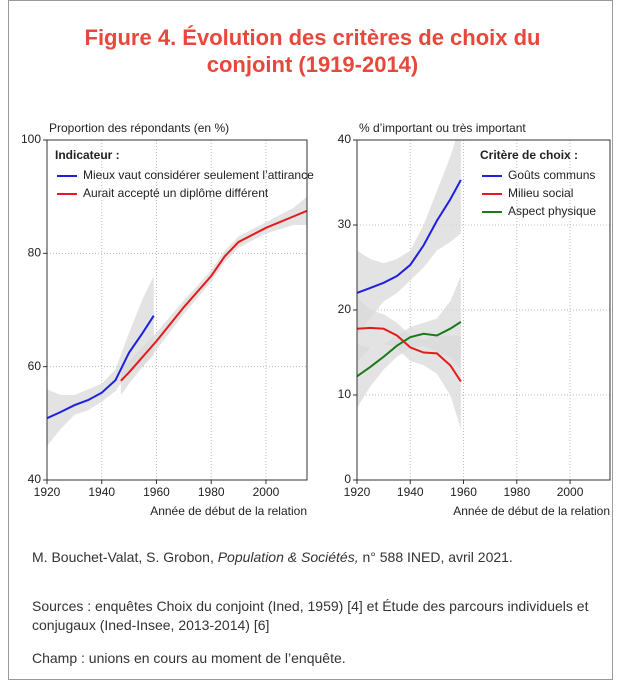 Image resolution: width=625 pixels, height=682 pixels. What do you see at coordinates (35, 366) in the screenshot?
I see `y-tick-label: 60` at bounding box center [35, 366].